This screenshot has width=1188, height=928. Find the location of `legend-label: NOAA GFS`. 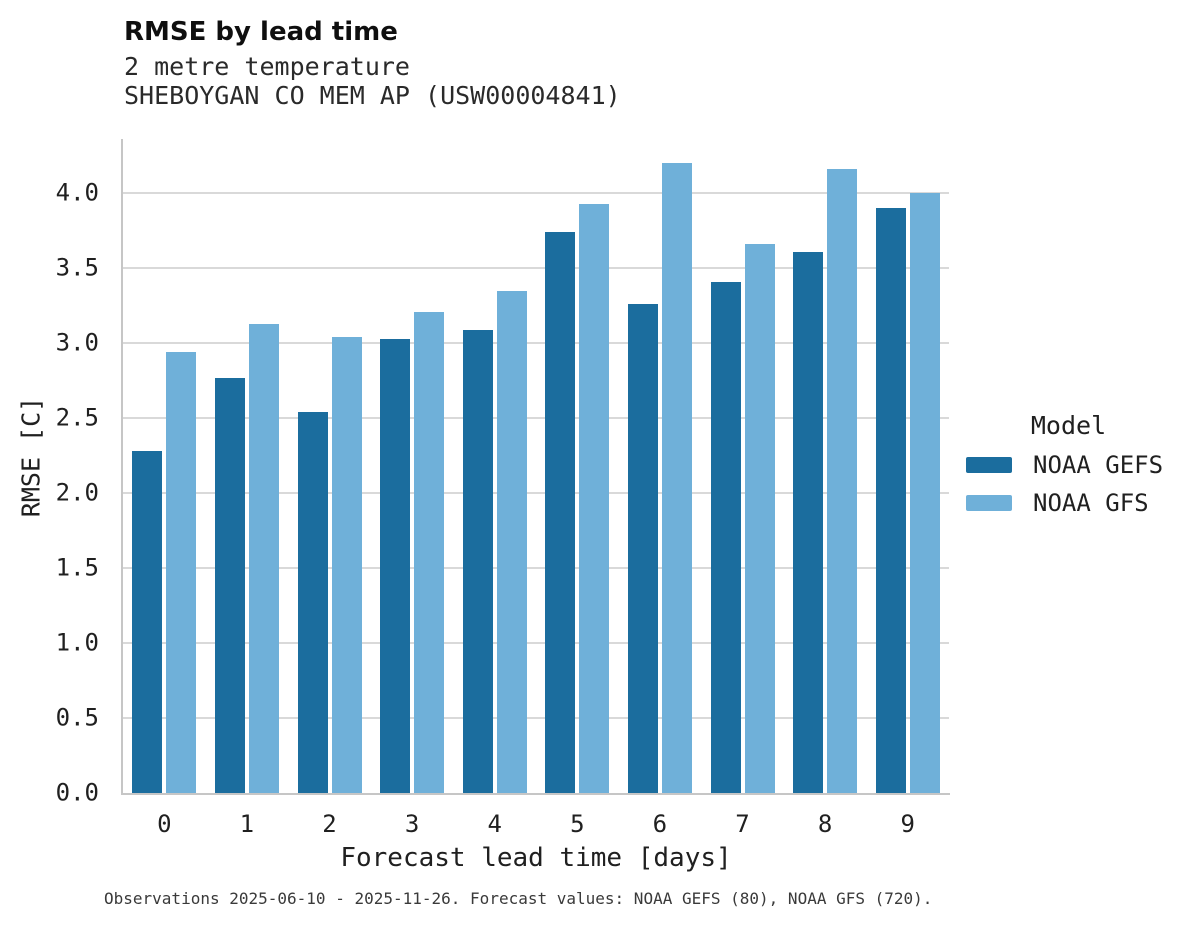

legend-label: NOAA GFS is located at coordinates (1091, 503).